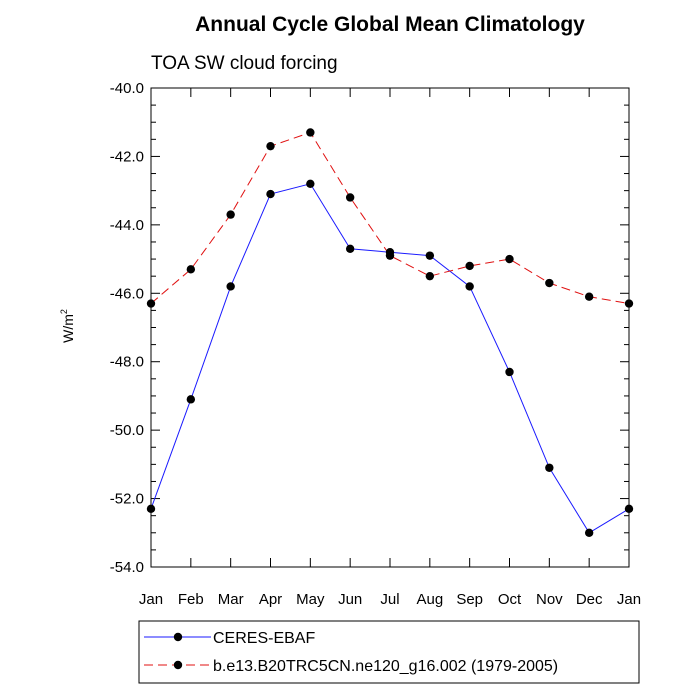 The height and width of the screenshot is (700, 700). Describe the element at coordinates (469, 599) in the screenshot. I see `x-tick-label: Sep` at that location.